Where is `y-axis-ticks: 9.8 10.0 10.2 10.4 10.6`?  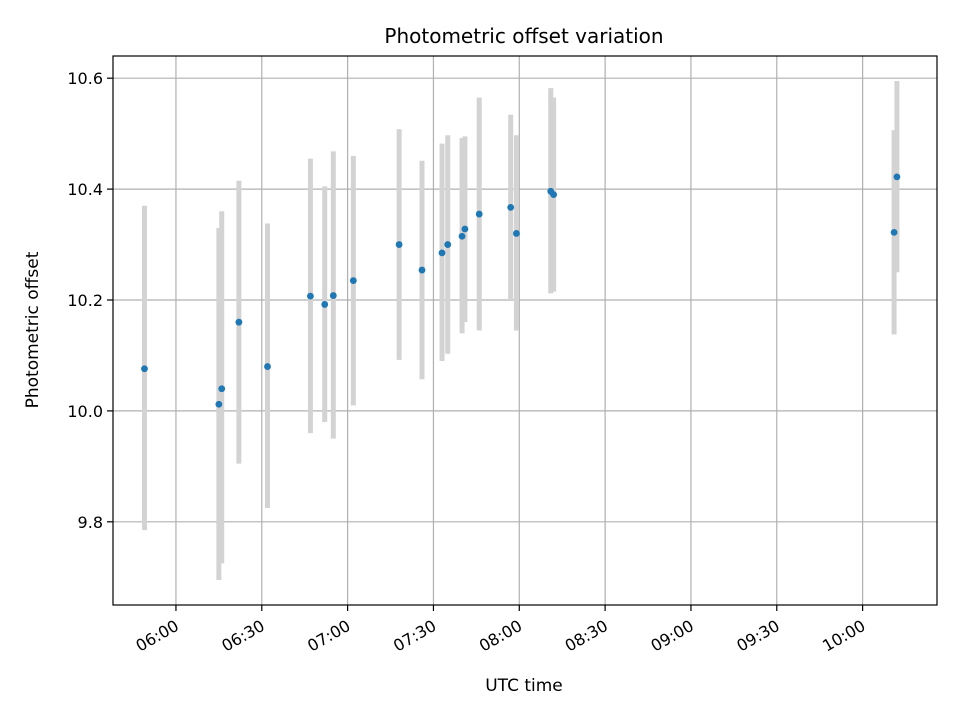
y-axis-ticks: 9.8 10.0 10.2 10.4 10.6 is located at coordinates (90, 300).